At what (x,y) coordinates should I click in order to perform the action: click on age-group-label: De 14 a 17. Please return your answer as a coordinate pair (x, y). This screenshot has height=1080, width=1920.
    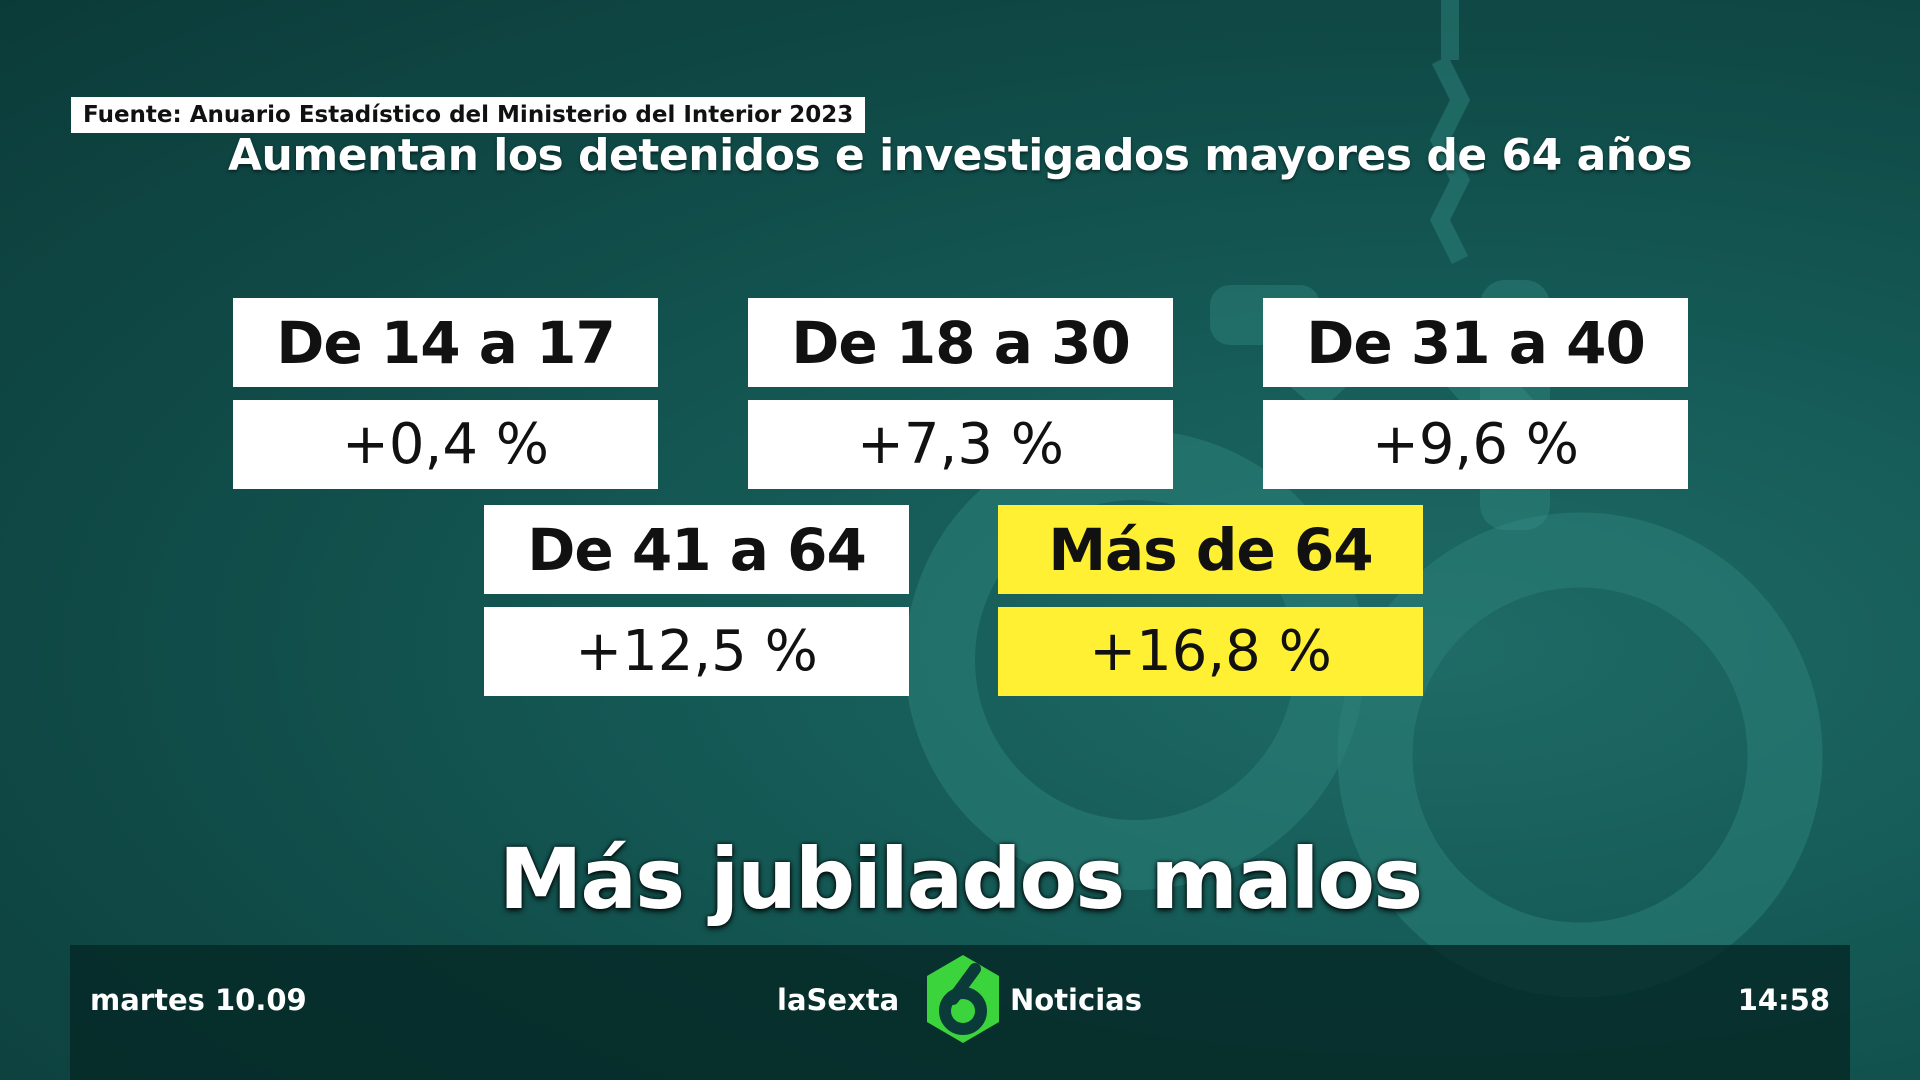
    Looking at the image, I should click on (445, 342).